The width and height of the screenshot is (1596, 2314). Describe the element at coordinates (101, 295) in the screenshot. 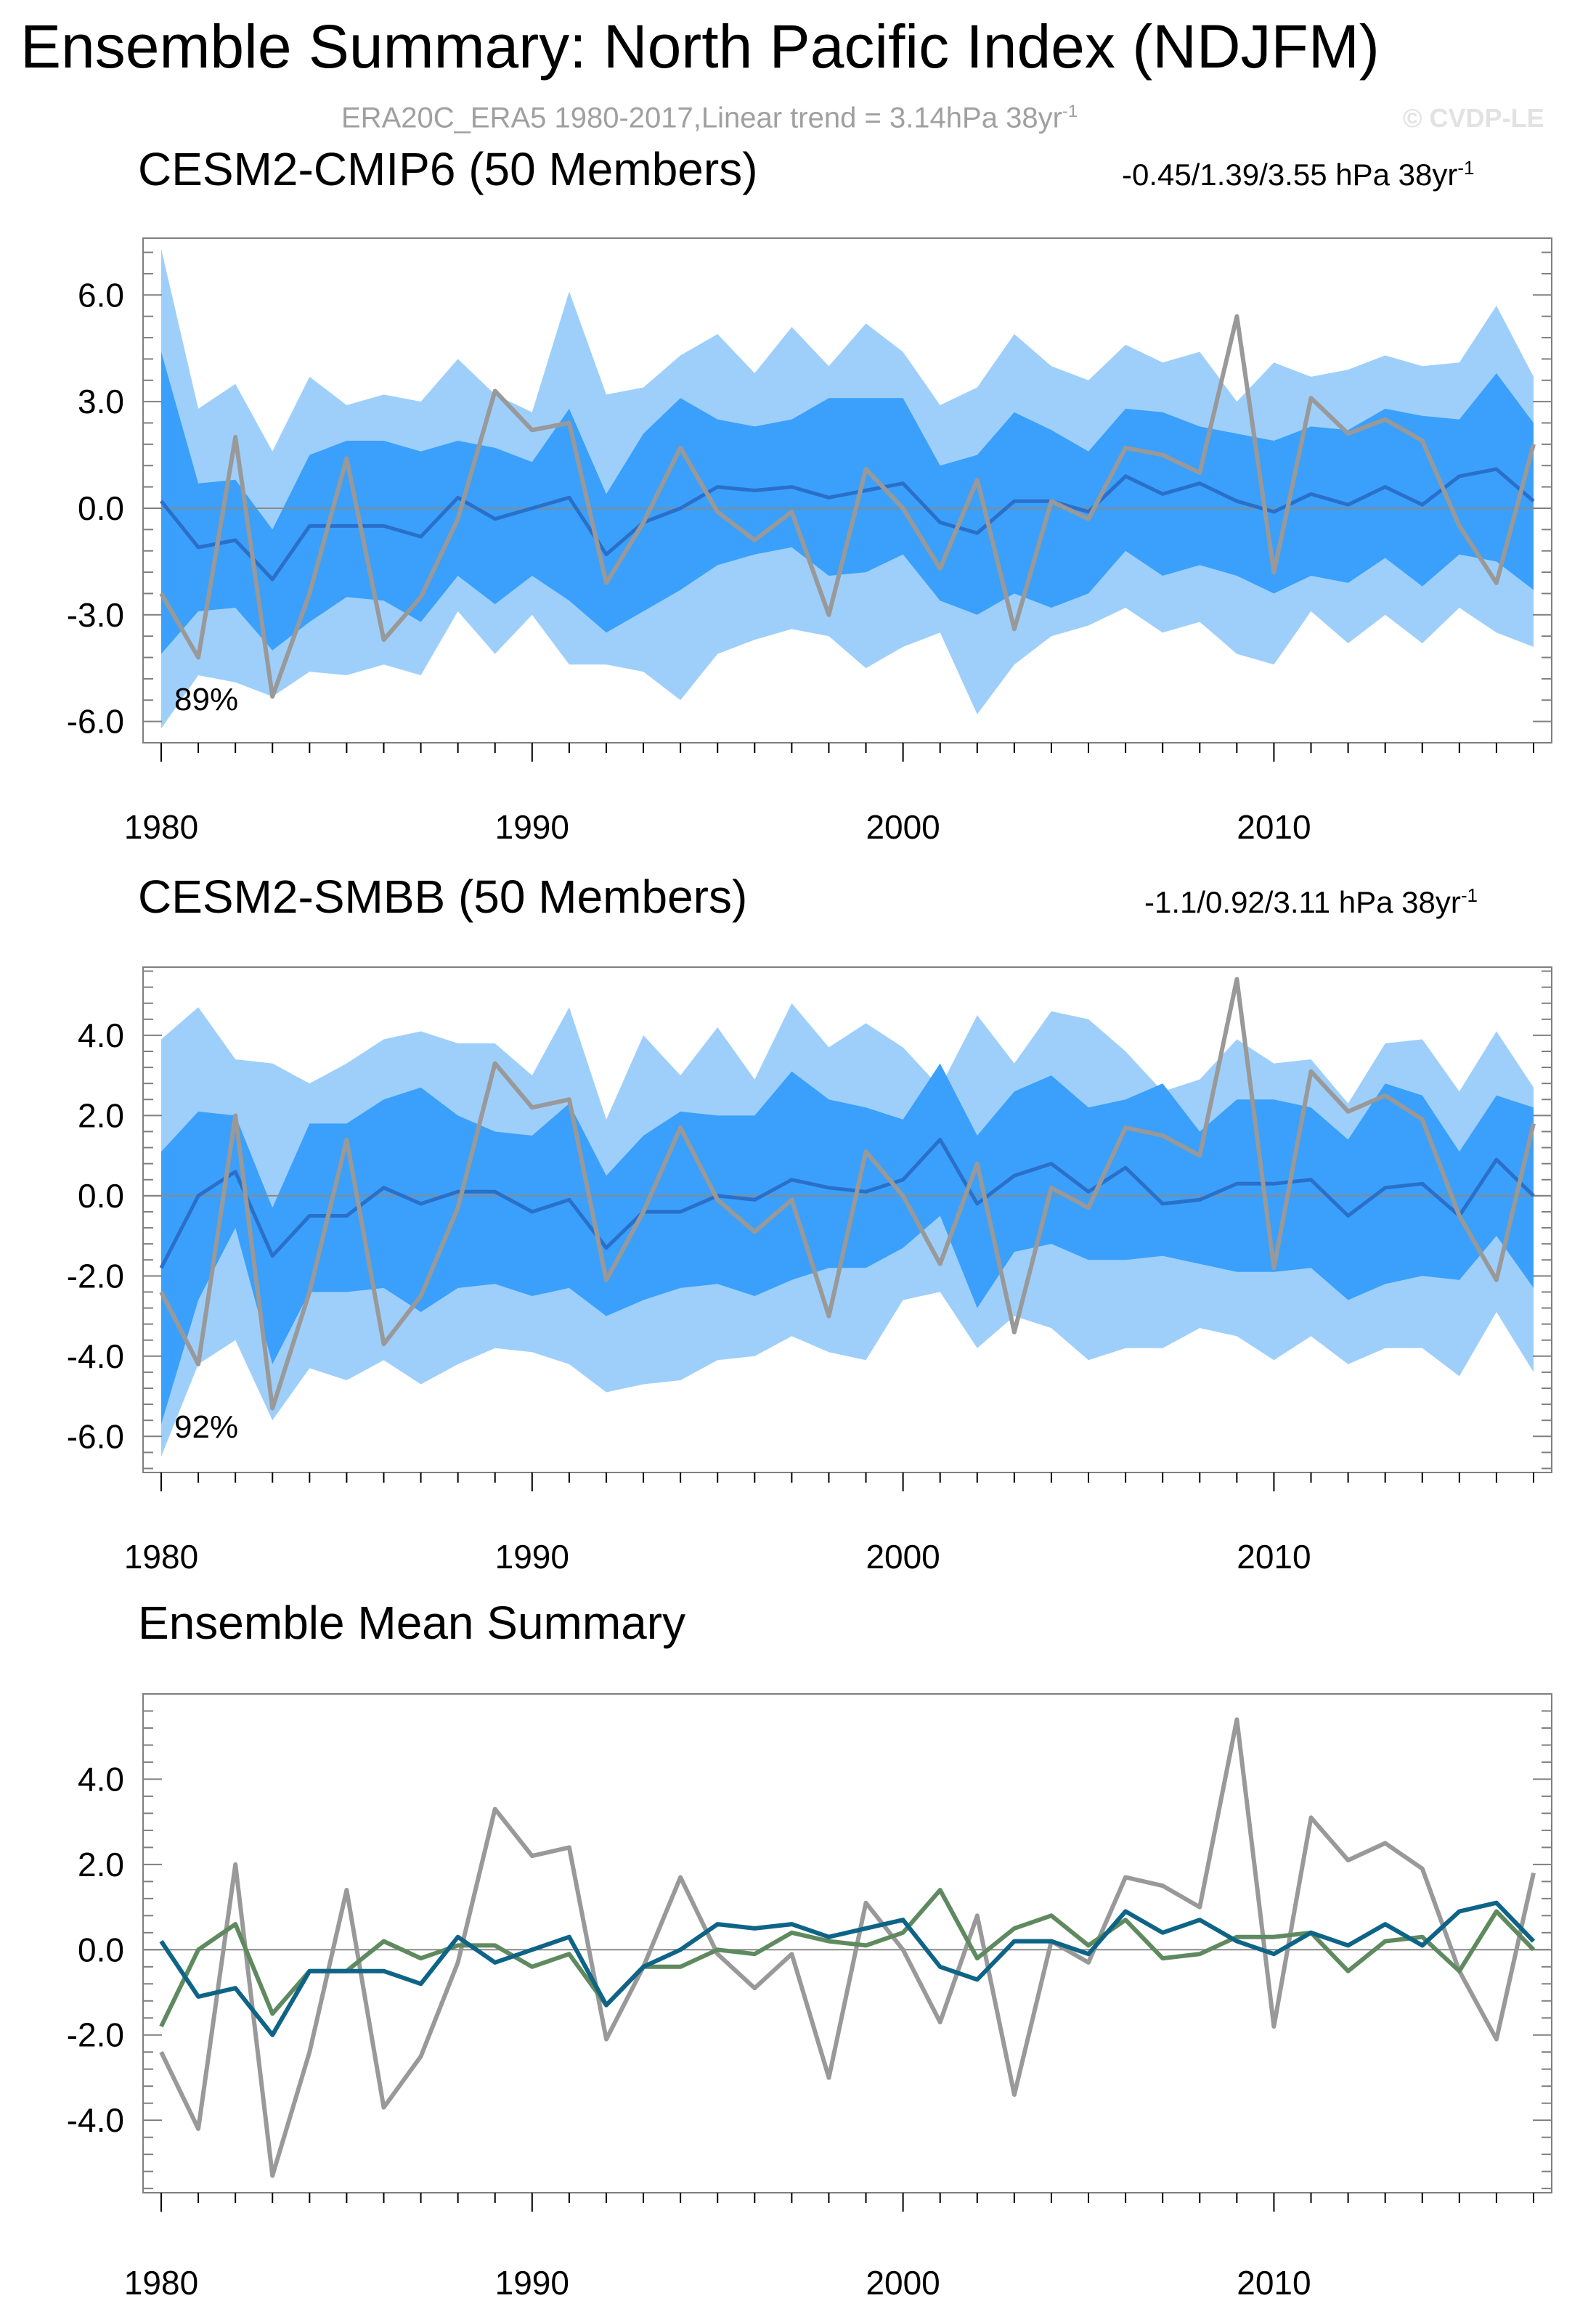

I see `y-tick-label: 6.0` at that location.